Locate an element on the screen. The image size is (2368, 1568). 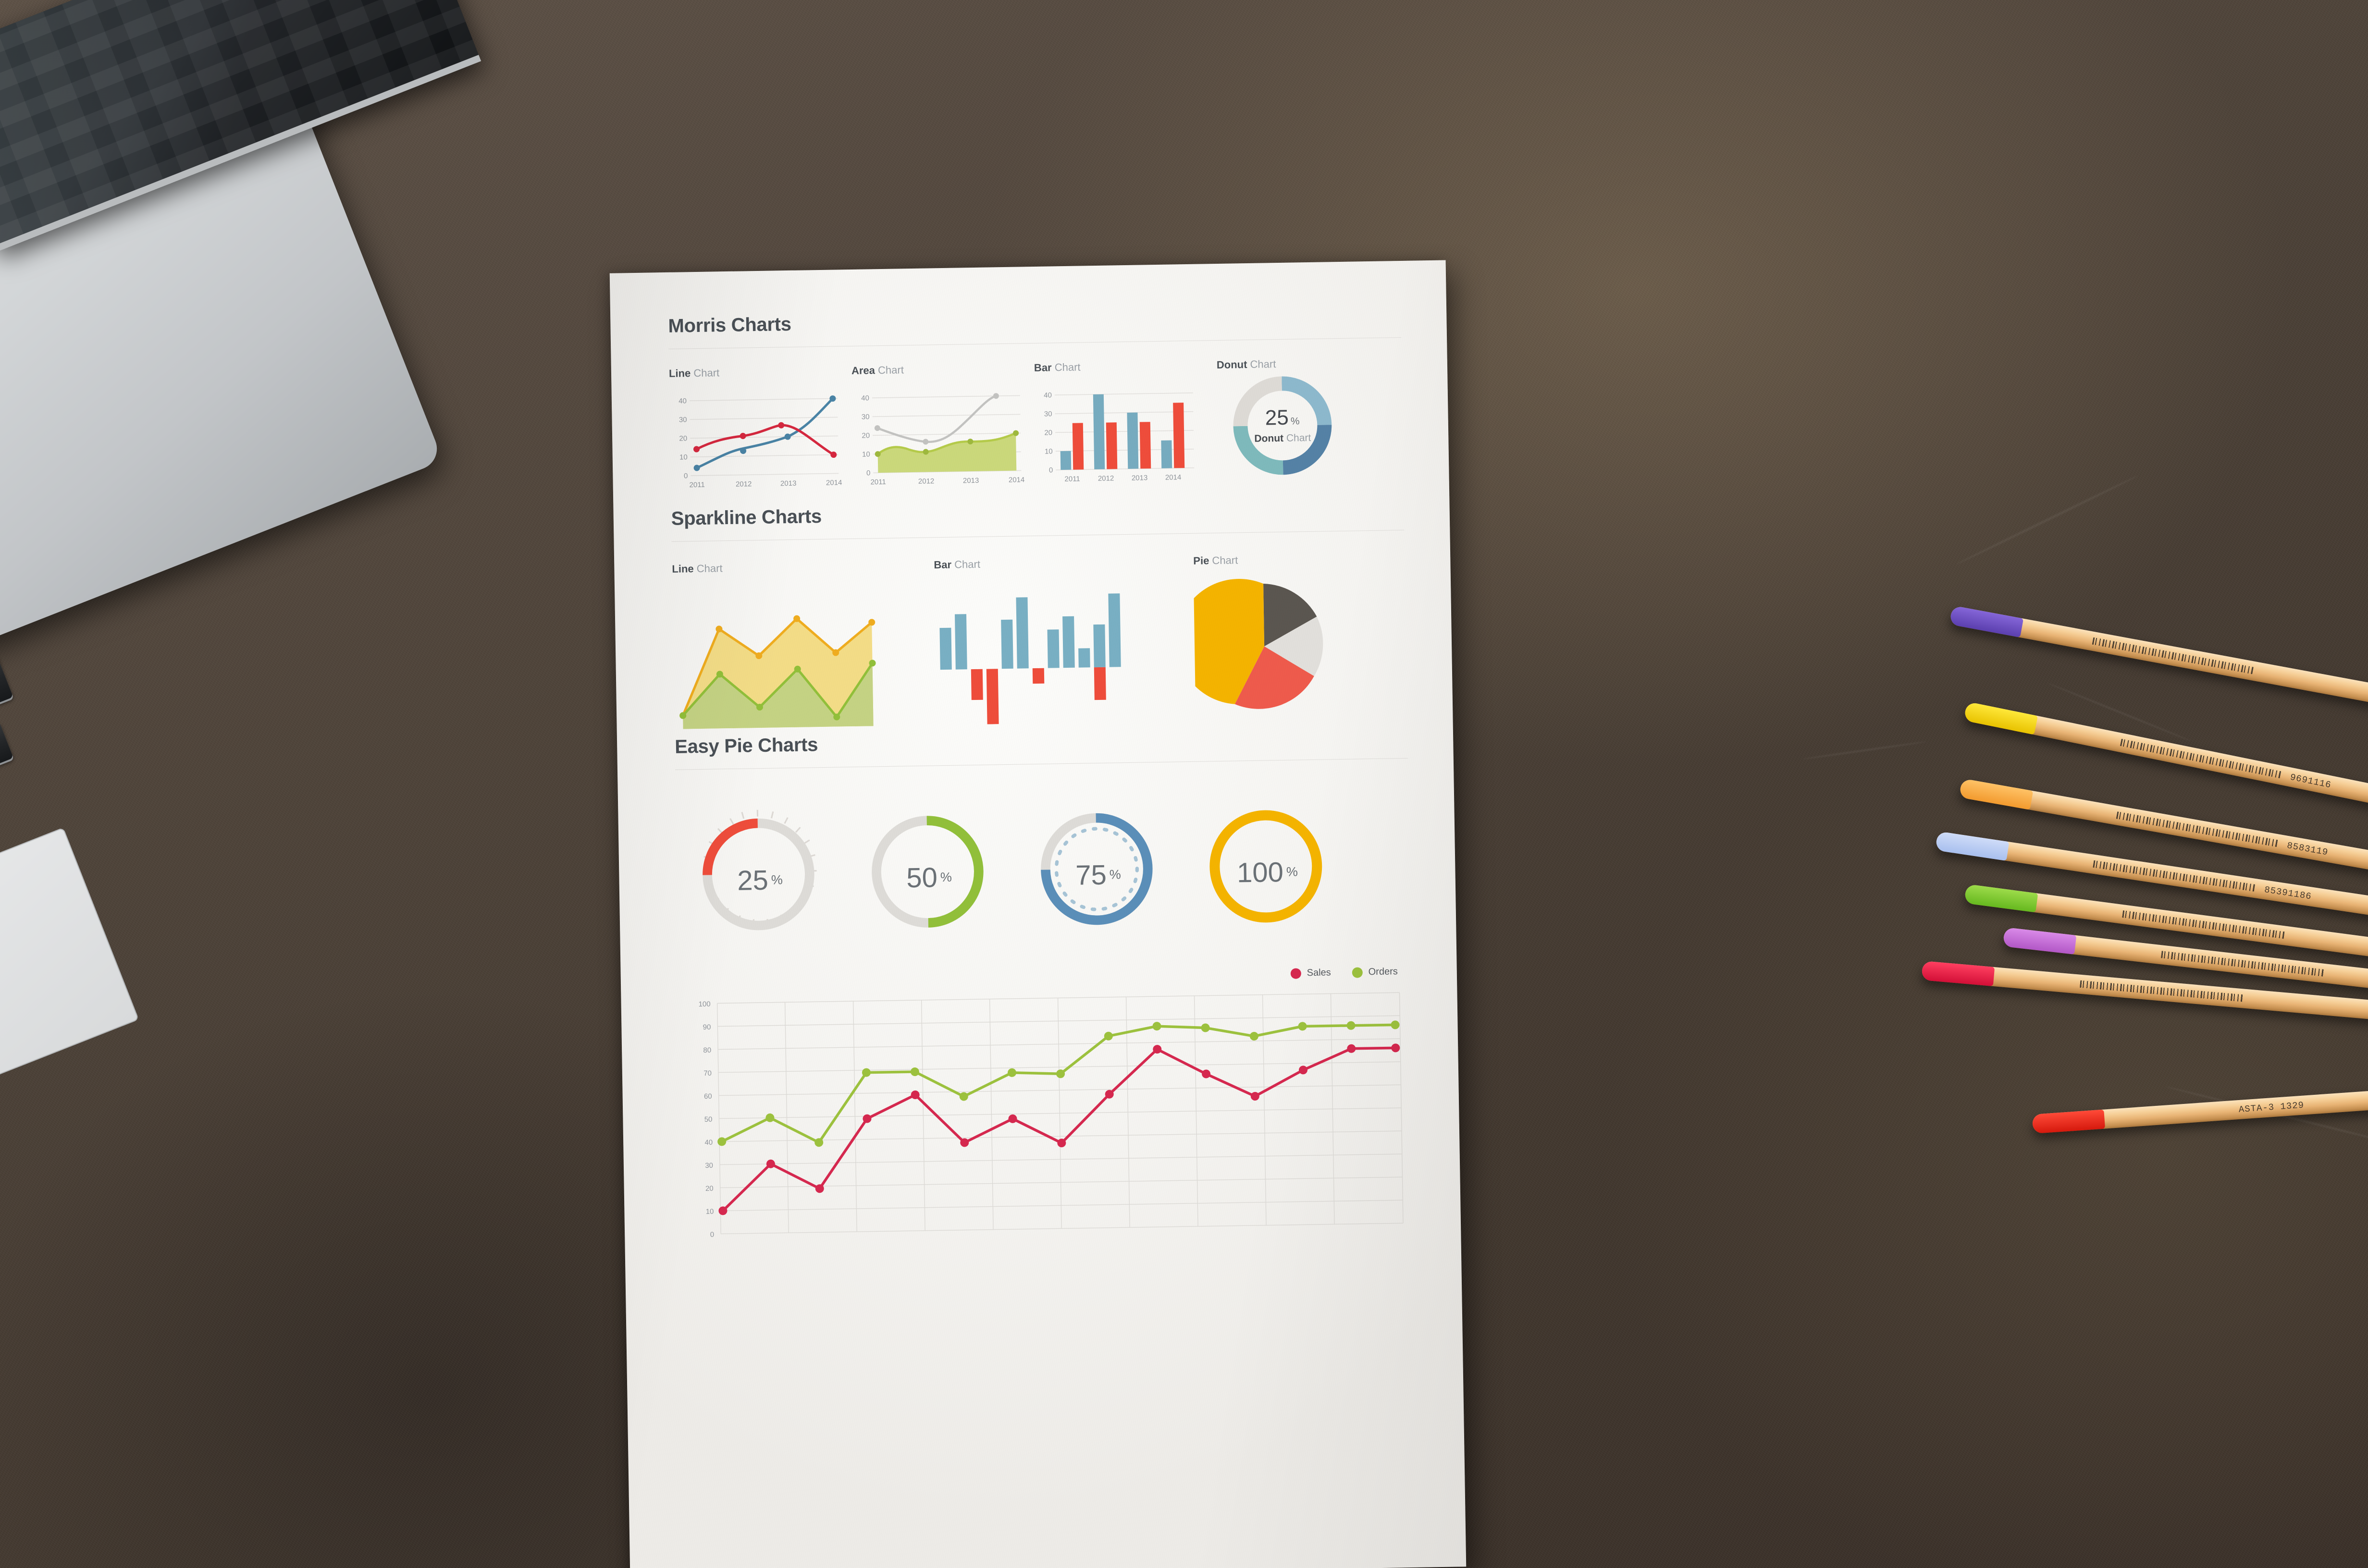
legend-item-orders: Orders is located at coordinates (1375, 972).